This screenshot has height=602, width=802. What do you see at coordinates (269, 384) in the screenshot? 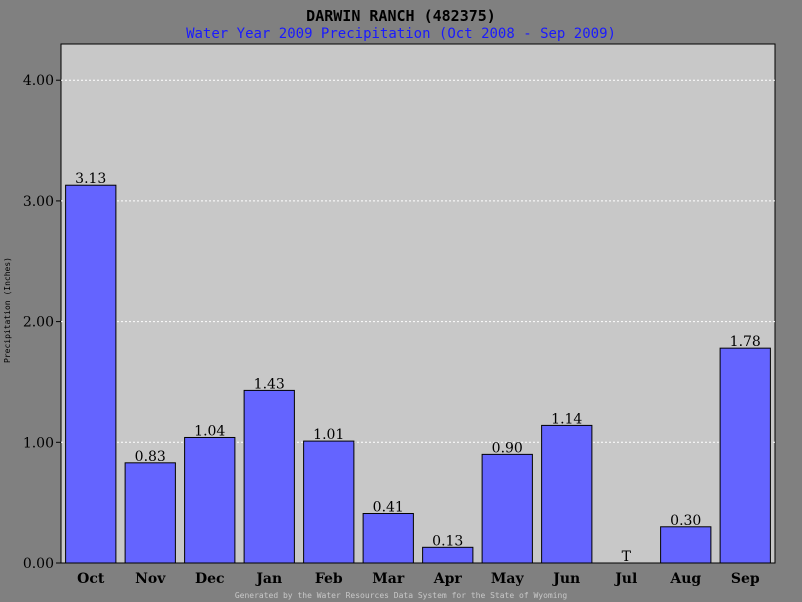
I see `data-label-jan: 1.43` at bounding box center [269, 384].